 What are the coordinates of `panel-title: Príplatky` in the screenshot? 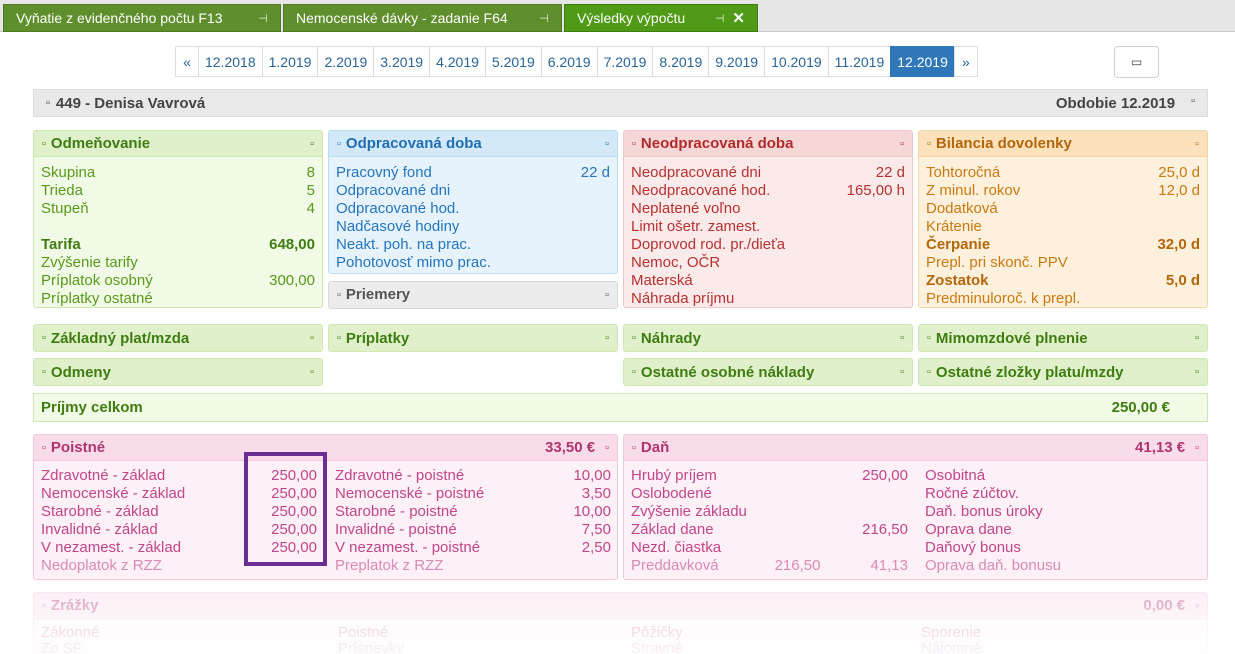 It's located at (377, 338).